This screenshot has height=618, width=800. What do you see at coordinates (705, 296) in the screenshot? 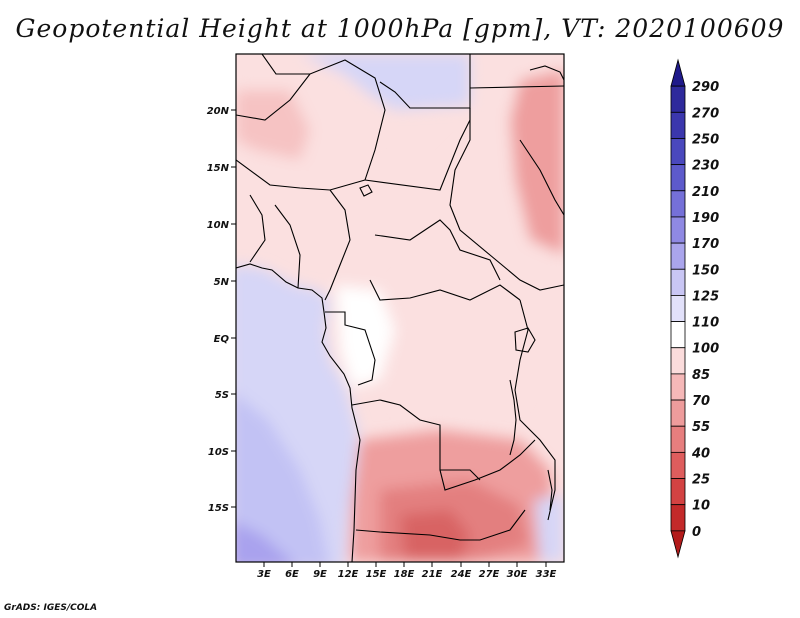
I see `colorbar-label: 125` at bounding box center [705, 296].